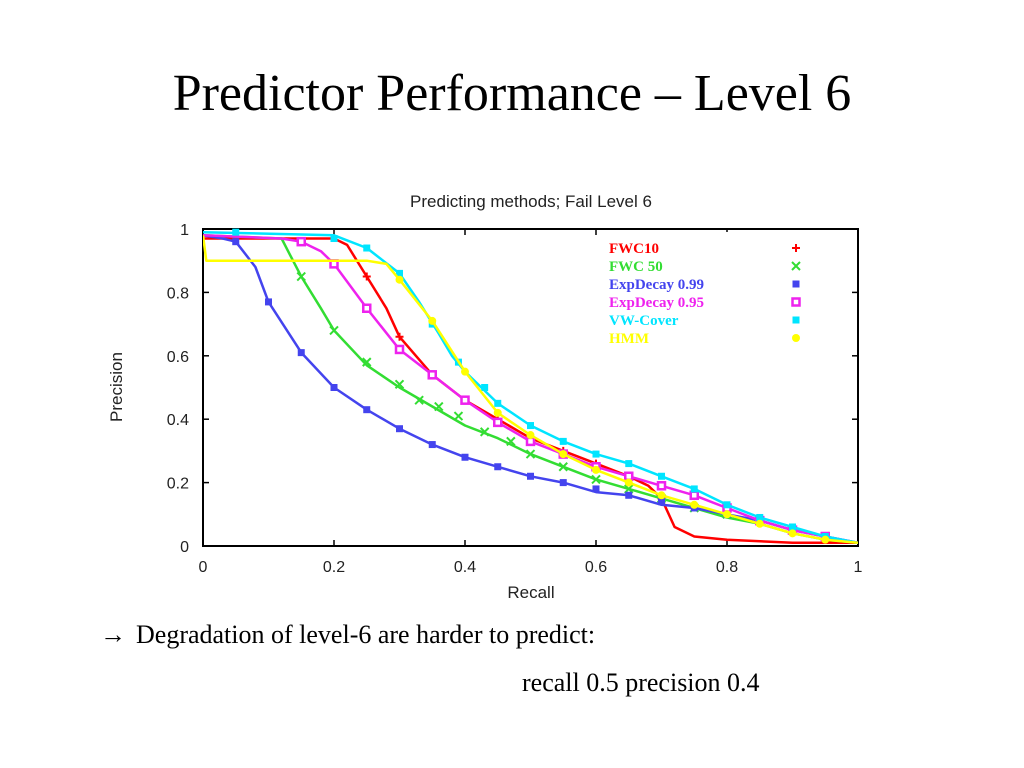 This screenshot has height=768, width=1024. I want to click on chart-title: Predicting methods; Fail Level 6, so click(531, 201).